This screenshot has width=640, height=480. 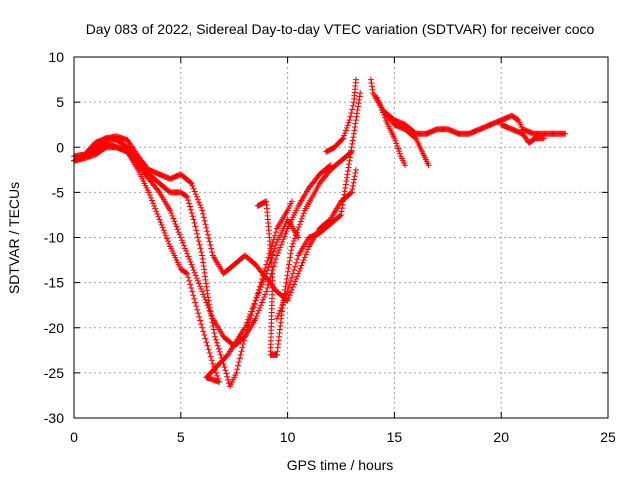 What do you see at coordinates (14, 238) in the screenshot?
I see `y-axis-label: SDTVAR / TECUs` at bounding box center [14, 238].